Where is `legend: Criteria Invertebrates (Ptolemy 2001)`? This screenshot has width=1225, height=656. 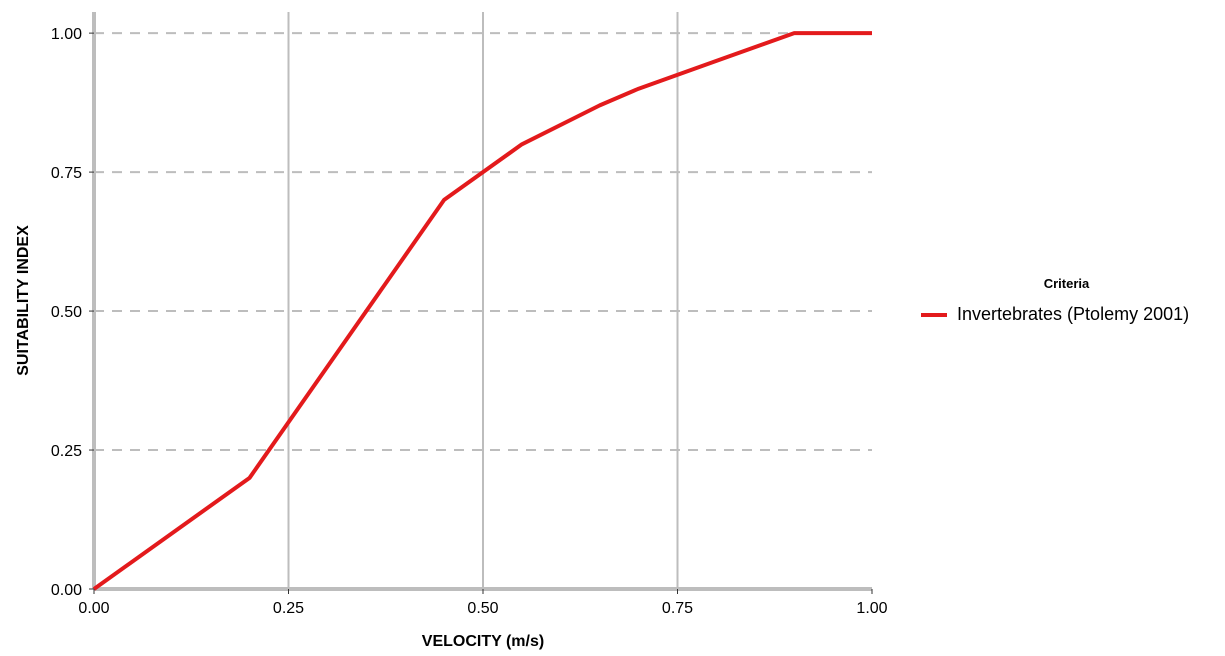 legend: Criteria Invertebrates (Ptolemy 2001) is located at coordinates (1066, 300).